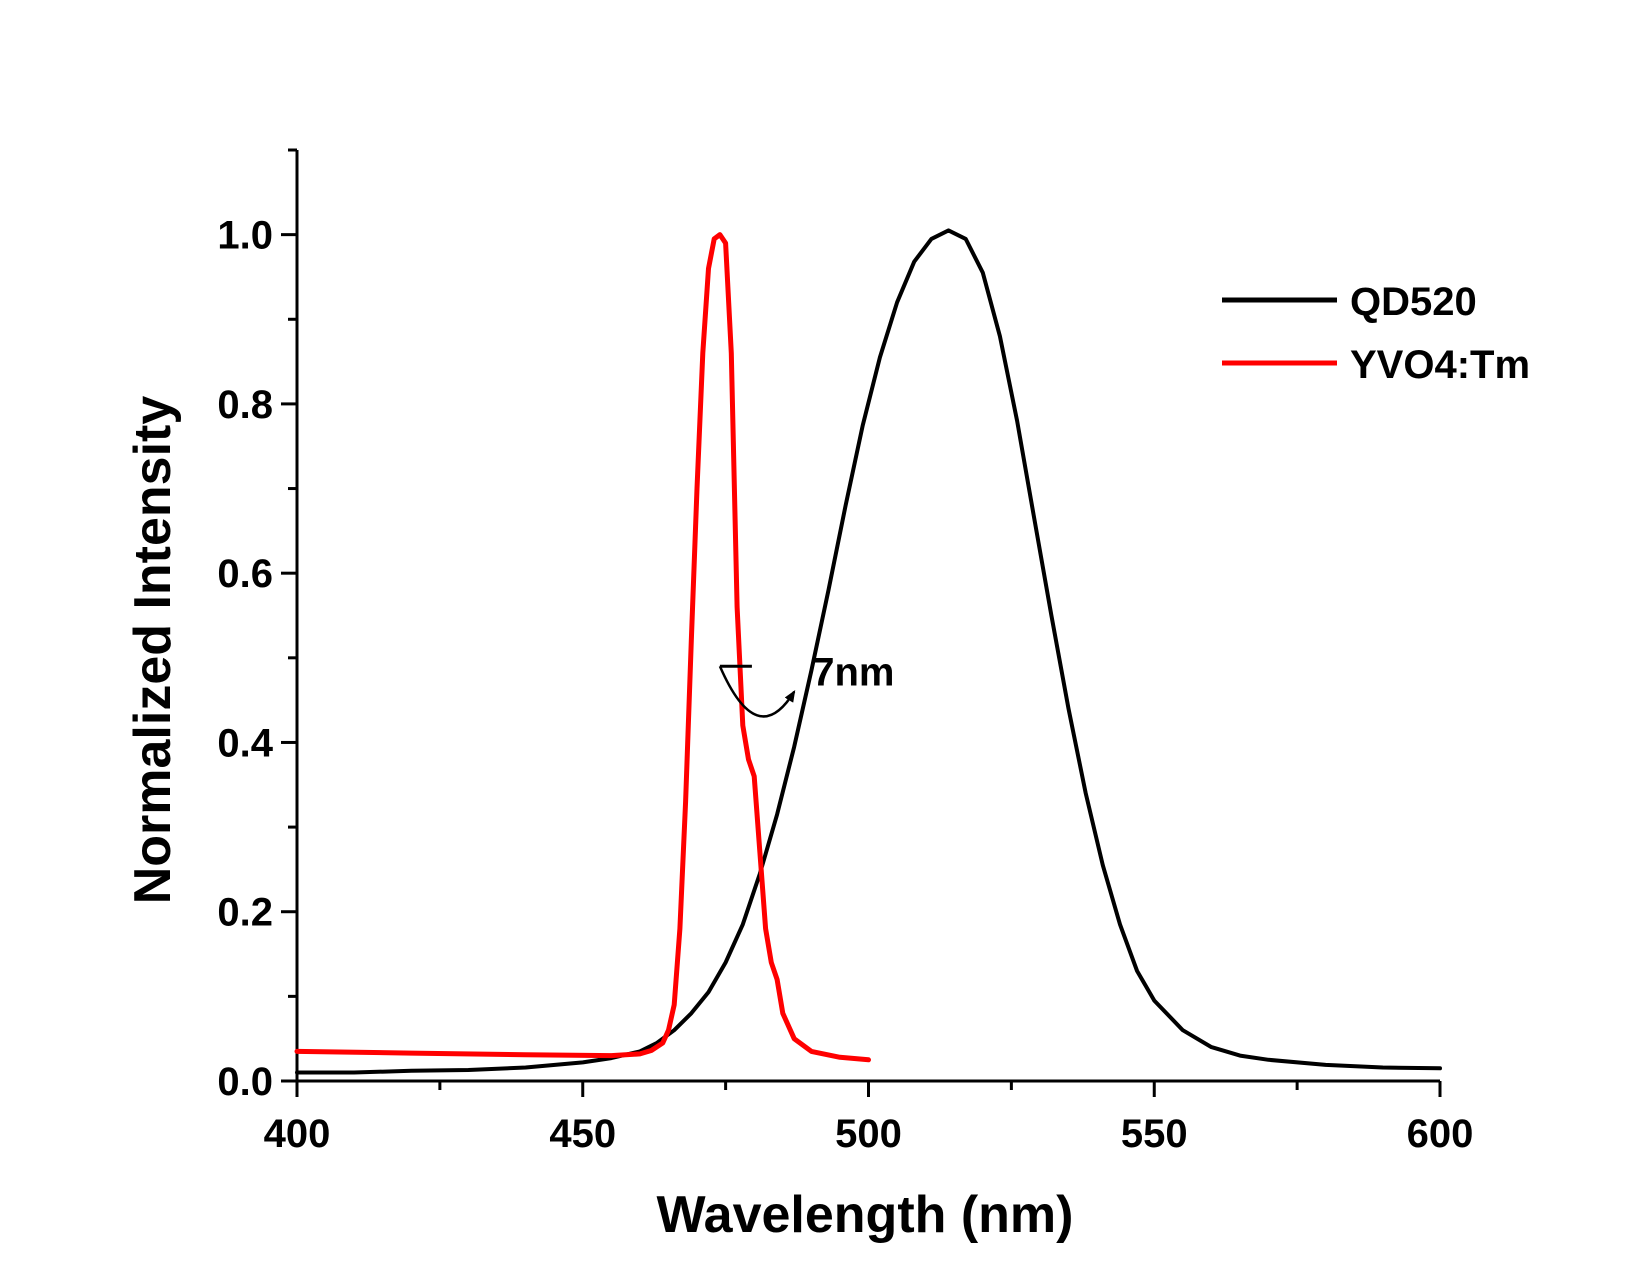 The image size is (1650, 1274). I want to click on legend: QD520 YVO4:Tm, so click(1376, 333).